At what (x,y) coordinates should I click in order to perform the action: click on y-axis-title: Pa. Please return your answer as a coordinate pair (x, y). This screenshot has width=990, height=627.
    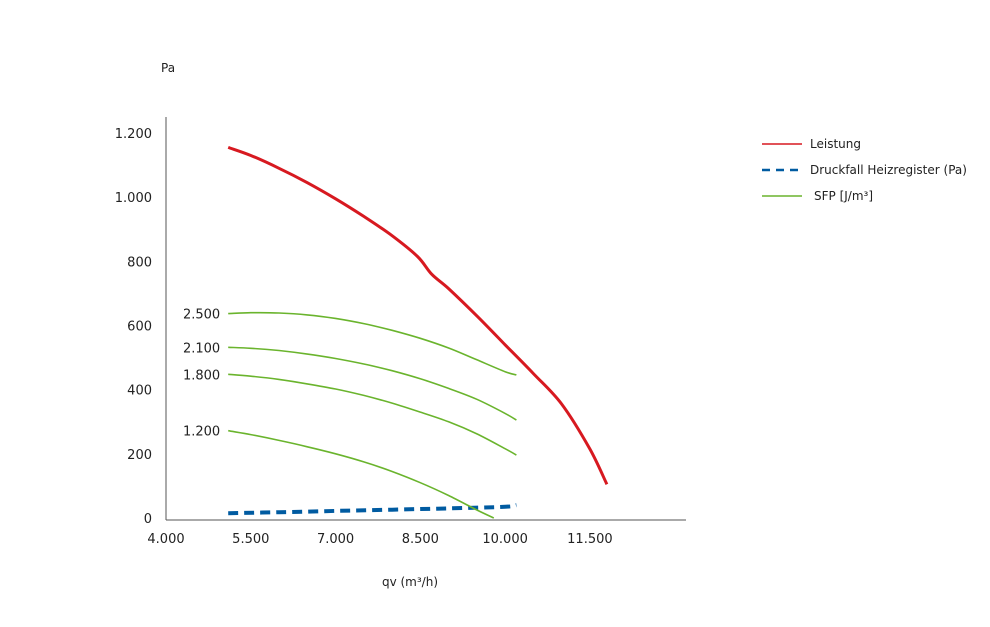
    Looking at the image, I should click on (168, 68).